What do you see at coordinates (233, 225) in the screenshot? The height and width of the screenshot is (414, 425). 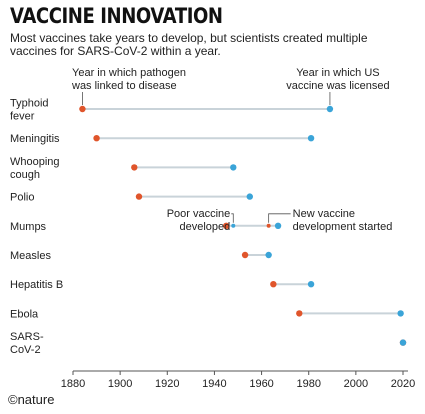 I see `poor-vaccine-point` at bounding box center [233, 225].